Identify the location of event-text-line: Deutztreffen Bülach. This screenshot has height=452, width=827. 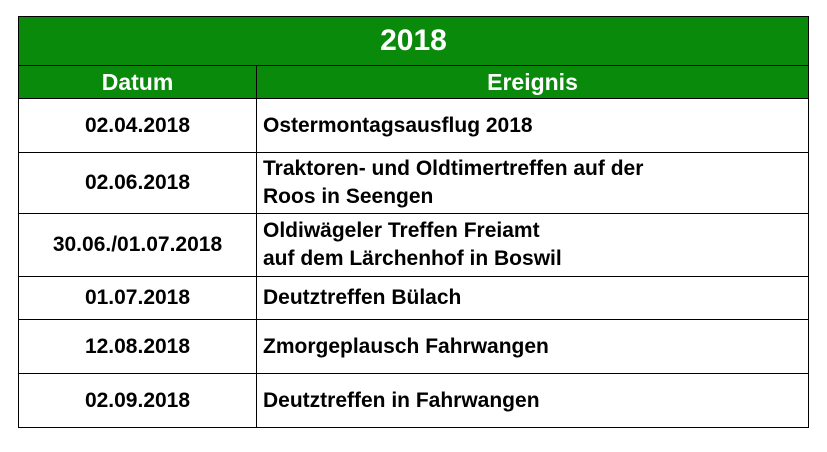
(362, 297).